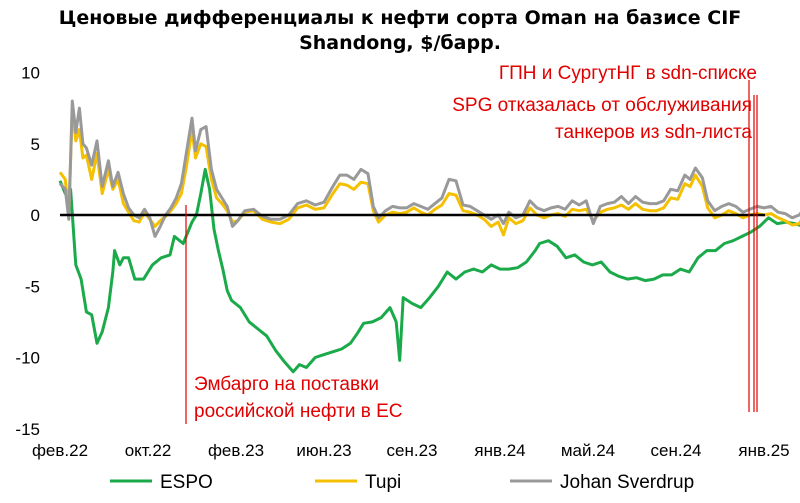  What do you see at coordinates (602, 105) in the screenshot?
I see `spg-label-line1: SPG отказалась от обслуживания` at bounding box center [602, 105].